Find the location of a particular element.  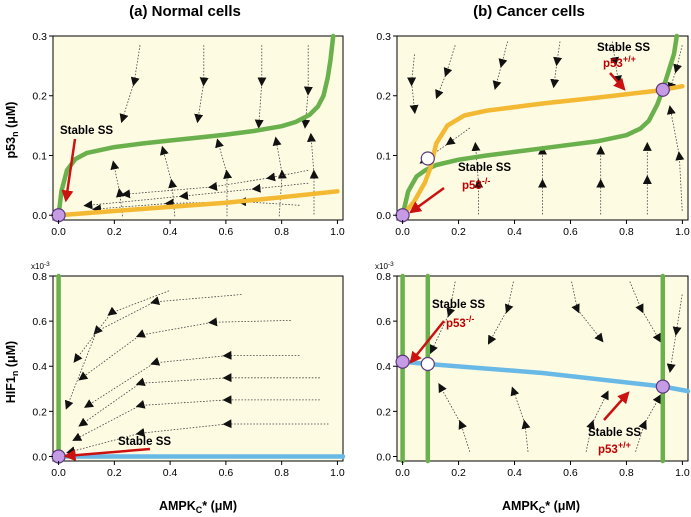

y-label-p53-sub: n is located at coordinates (15, 134).